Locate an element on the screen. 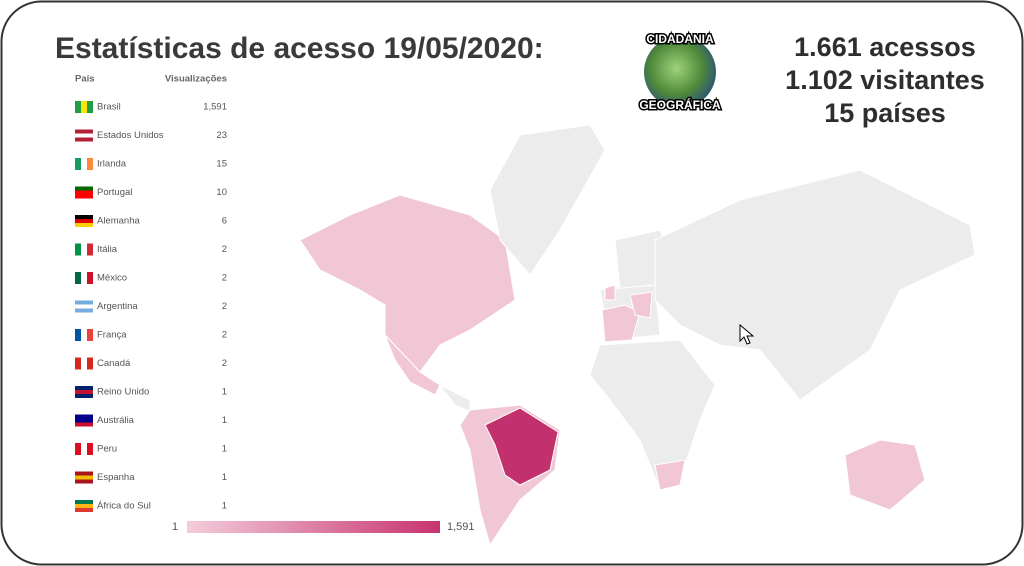 This screenshot has width=1024, height=566. uk-ireland is located at coordinates (610, 292).